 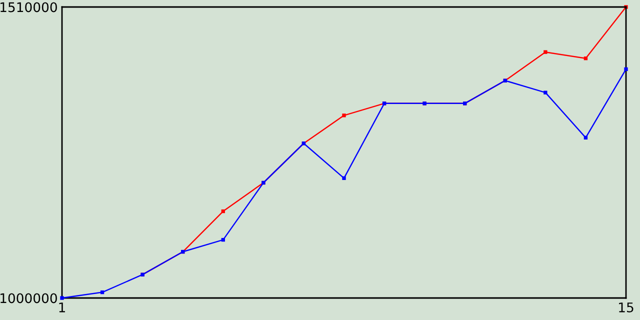 What do you see at coordinates (28, 7) in the screenshot?
I see `y-tick-label: 1510000` at bounding box center [28, 7].